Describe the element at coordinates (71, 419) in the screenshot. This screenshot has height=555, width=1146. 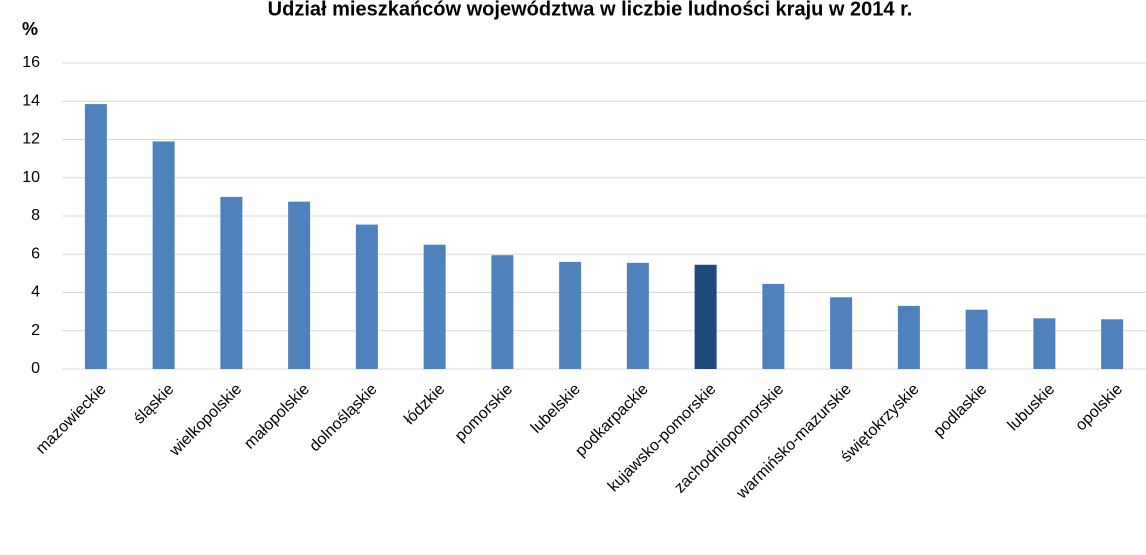
I see `x-tick-label: mazowieckie` at that location.